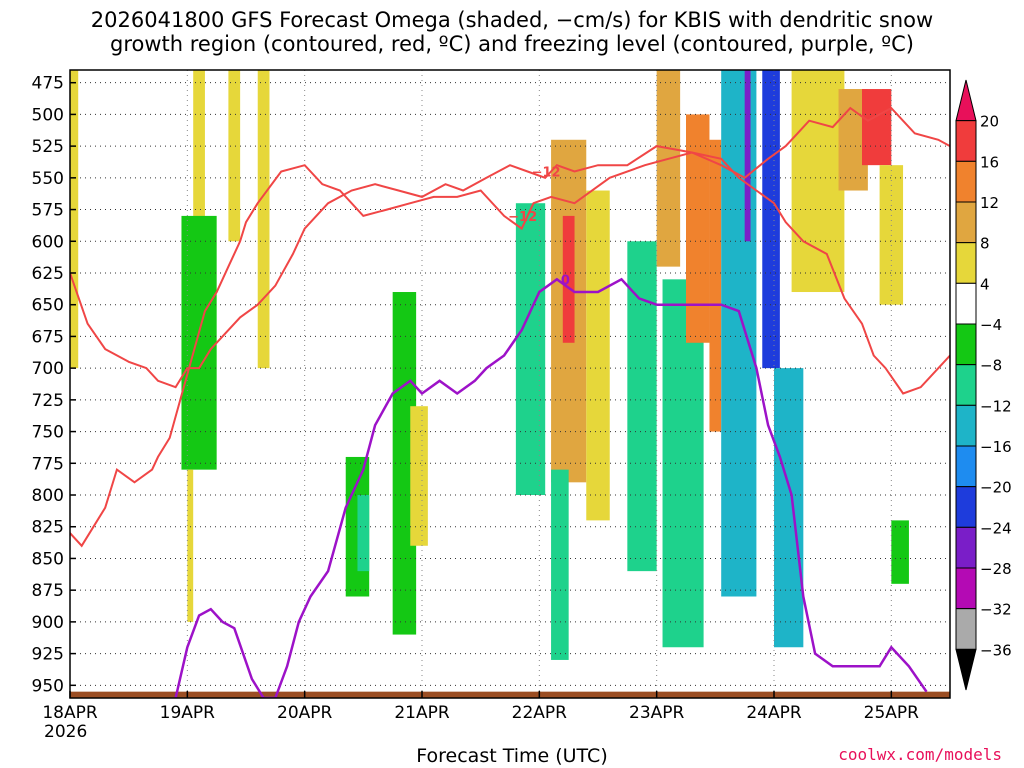 Image resolution: width=1024 pixels, height=768 pixels. I want to click on y-tick-label: 825, so click(48, 528).